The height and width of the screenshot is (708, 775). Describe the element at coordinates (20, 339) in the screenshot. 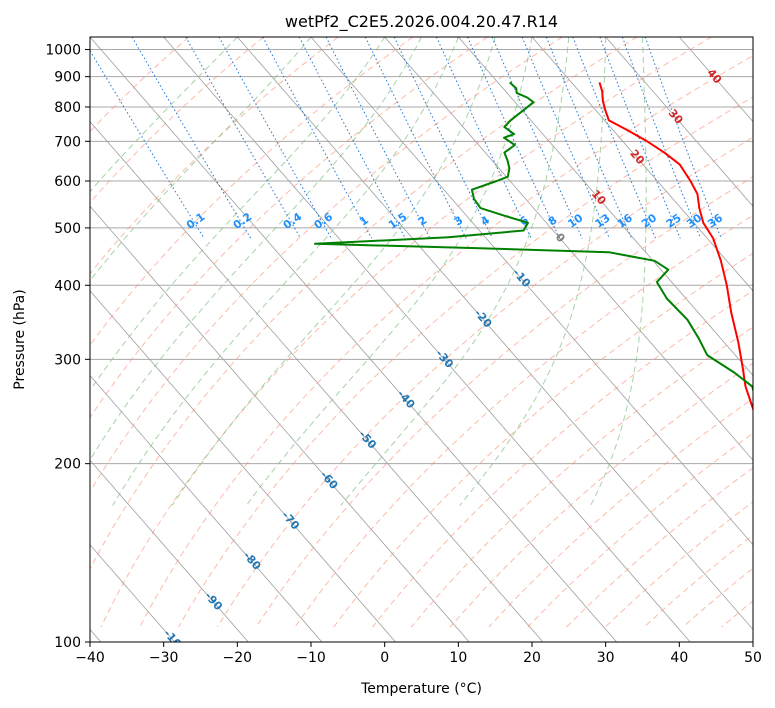

I see `y-axis-title: Pressure (hPa)` at that location.